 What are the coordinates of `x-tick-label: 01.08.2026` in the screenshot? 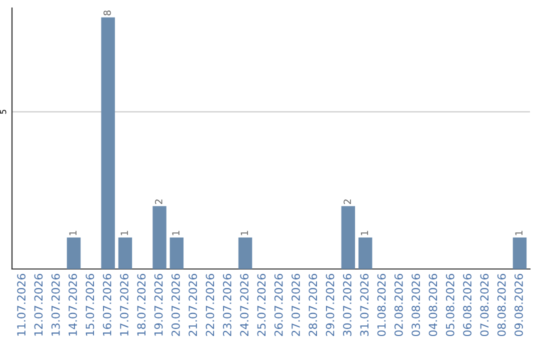 It's located at (381, 305).